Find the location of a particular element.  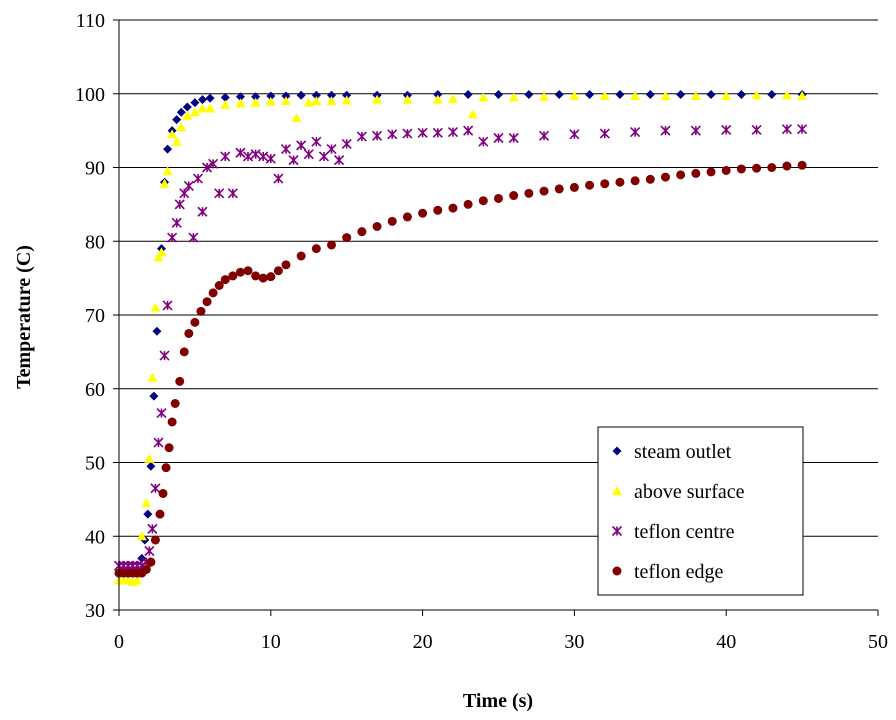

legend-marker-steam-outlet is located at coordinates (617, 451).